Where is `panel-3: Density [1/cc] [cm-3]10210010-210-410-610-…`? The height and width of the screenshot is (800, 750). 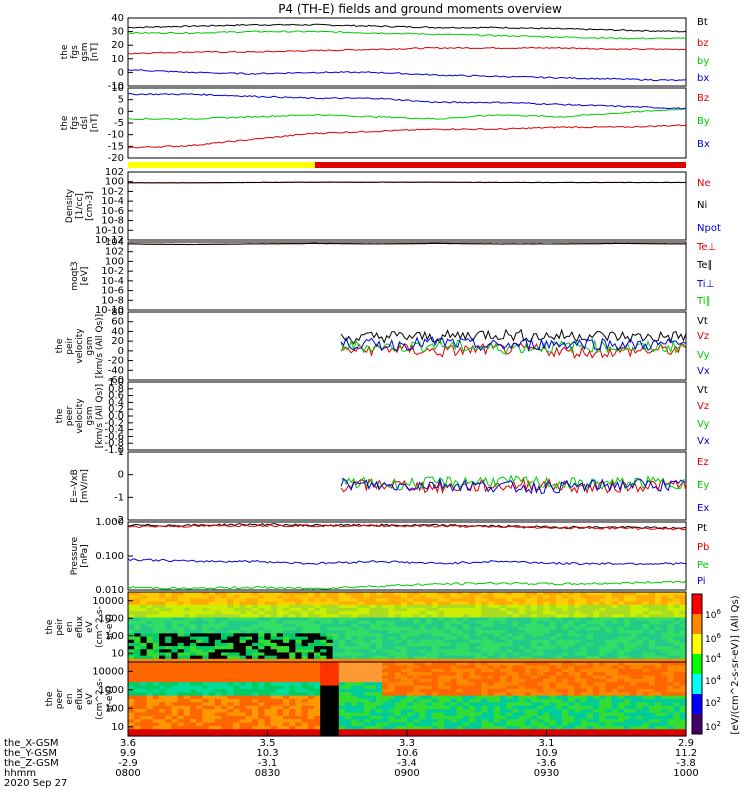 panel-3: Density [1/cc] [cm-3]10210010-210-410-610-… is located at coordinates (393, 206).